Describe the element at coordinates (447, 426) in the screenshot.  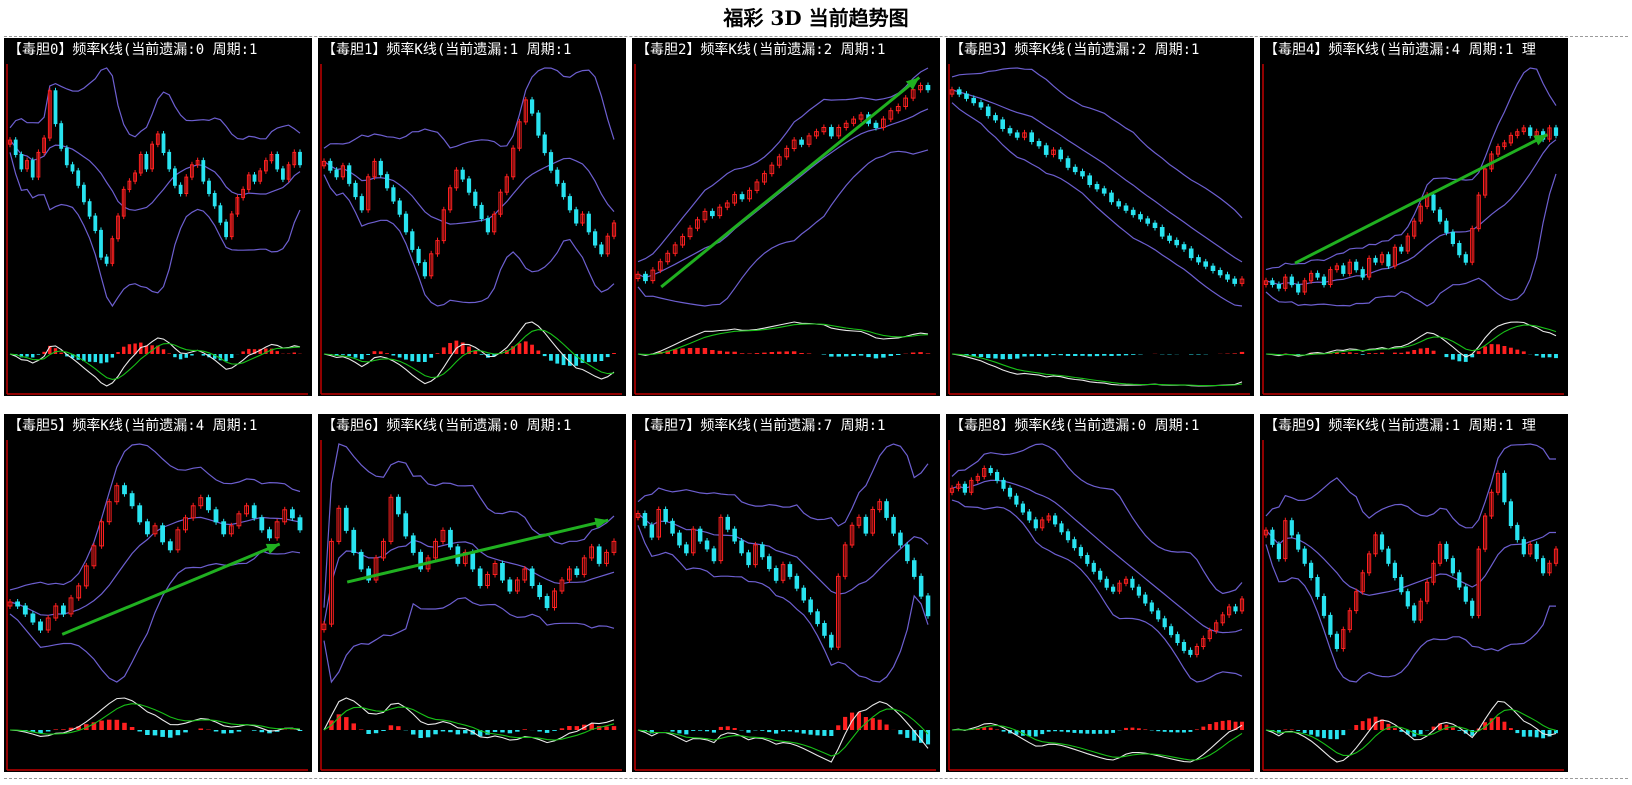
I see `chart-title: 【毒胆6】频率K线(当前遗漏:0 周期:1` at that location.